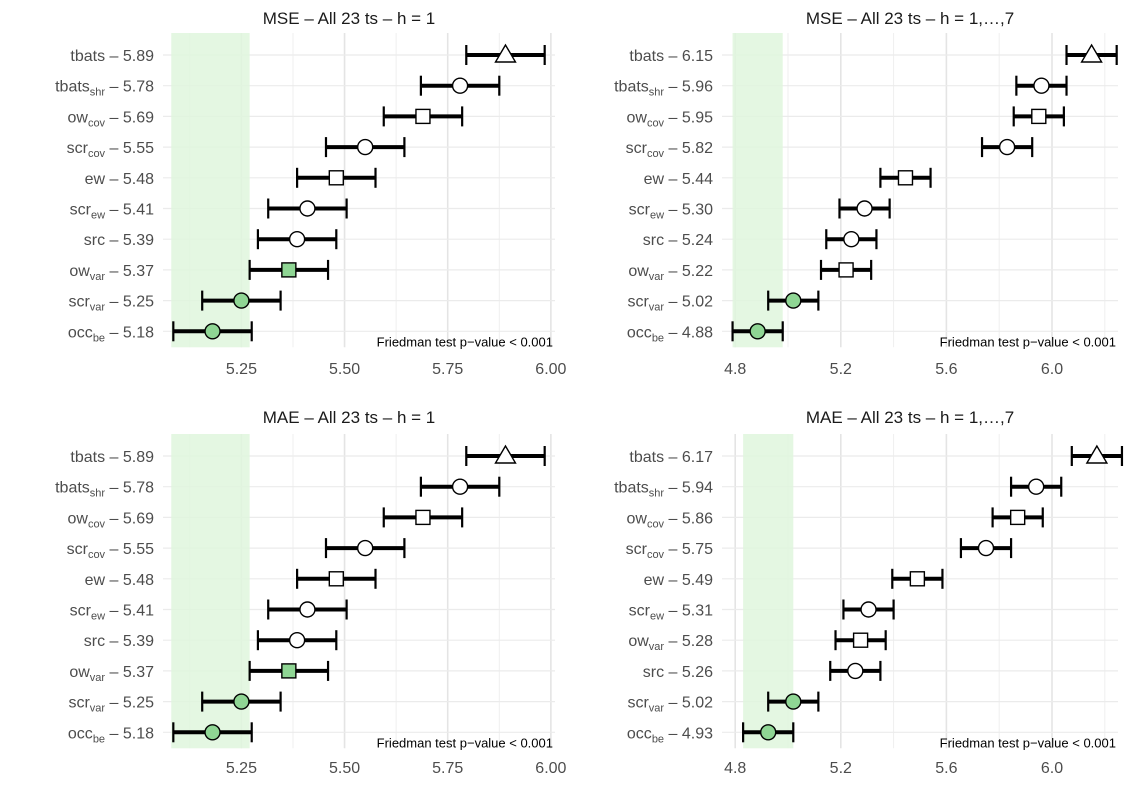  I want to click on method-label: scrvar – 5.02, so click(670, 304).